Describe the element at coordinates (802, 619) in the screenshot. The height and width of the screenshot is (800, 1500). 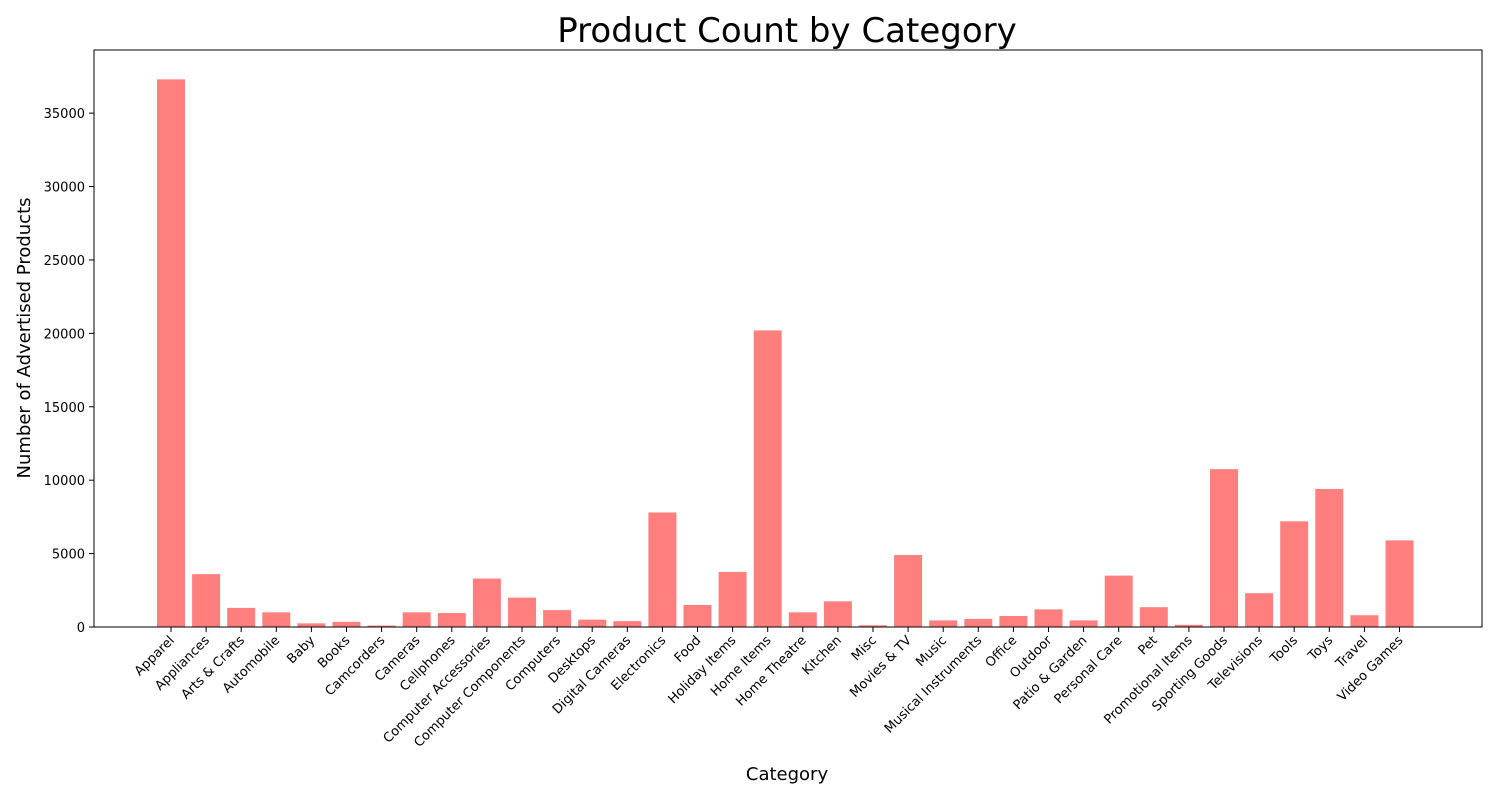
I see `bar-home-theatre` at that location.